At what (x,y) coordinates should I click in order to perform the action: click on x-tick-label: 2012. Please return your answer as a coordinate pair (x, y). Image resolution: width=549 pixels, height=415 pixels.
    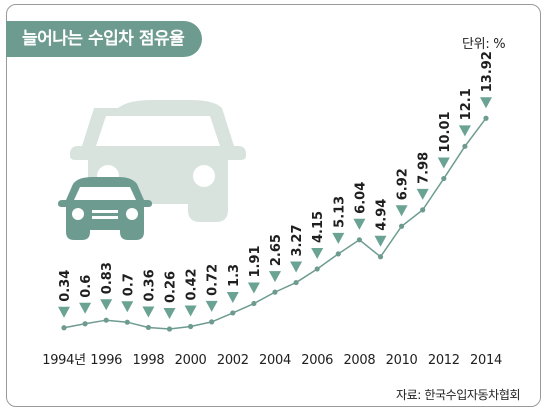
    Looking at the image, I should click on (444, 360).